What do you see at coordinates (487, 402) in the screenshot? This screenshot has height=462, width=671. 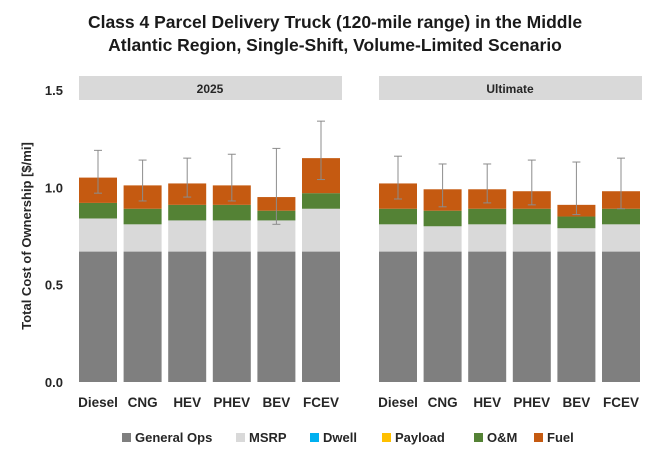 I see `category-label-ultimate-hev: HEV` at bounding box center [487, 402].